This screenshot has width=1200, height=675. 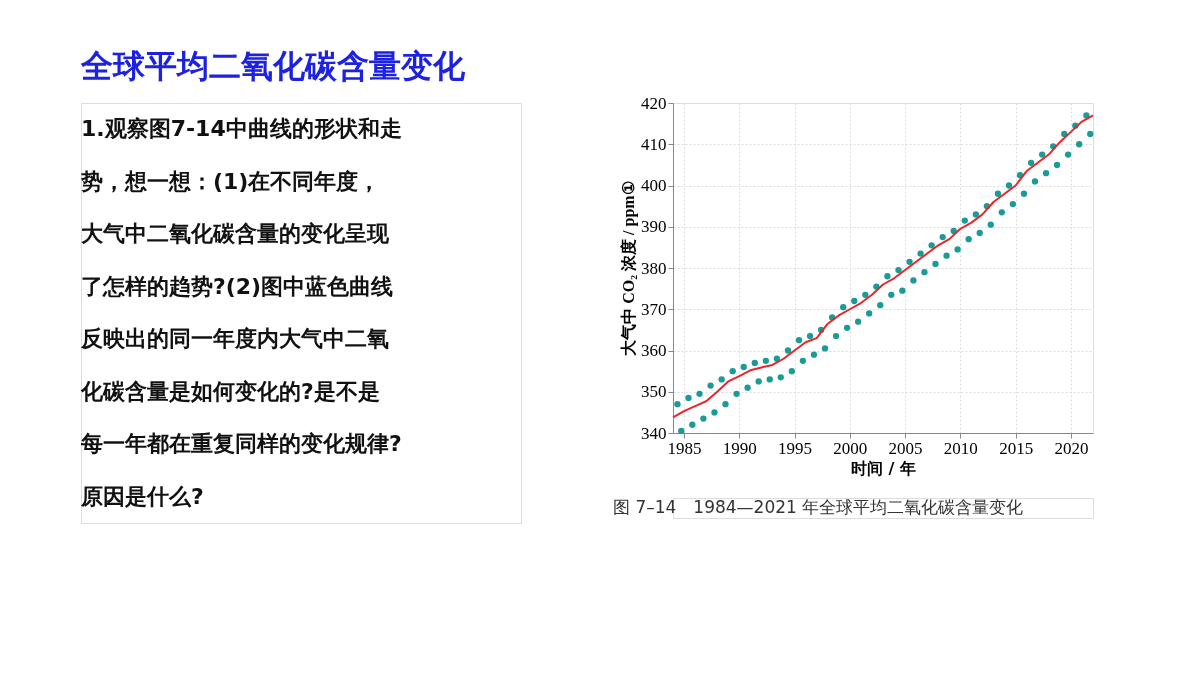 I want to click on text: 每一年都在重复同样的变化规律?, so click(x=241, y=444).